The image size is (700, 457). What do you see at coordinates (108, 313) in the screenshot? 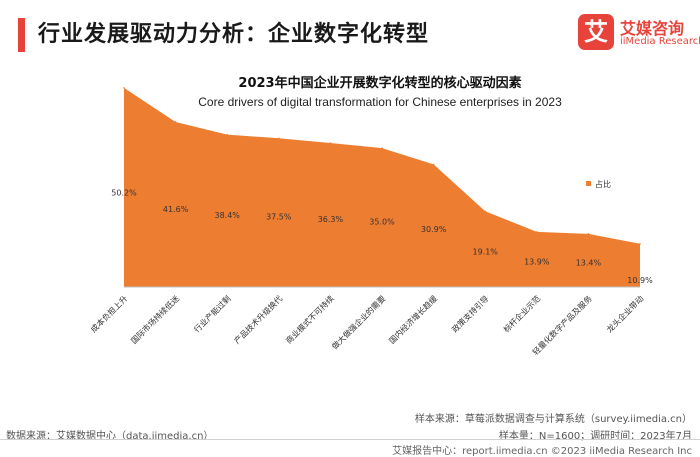
I see `x-tick-label: 成本负担上升` at bounding box center [108, 313].